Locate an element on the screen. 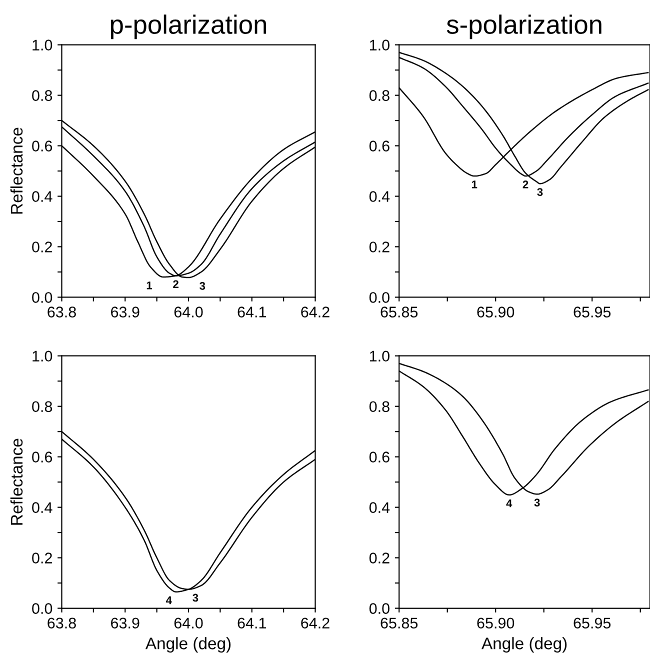  chart-title: s-polarization is located at coordinates (524, 27).